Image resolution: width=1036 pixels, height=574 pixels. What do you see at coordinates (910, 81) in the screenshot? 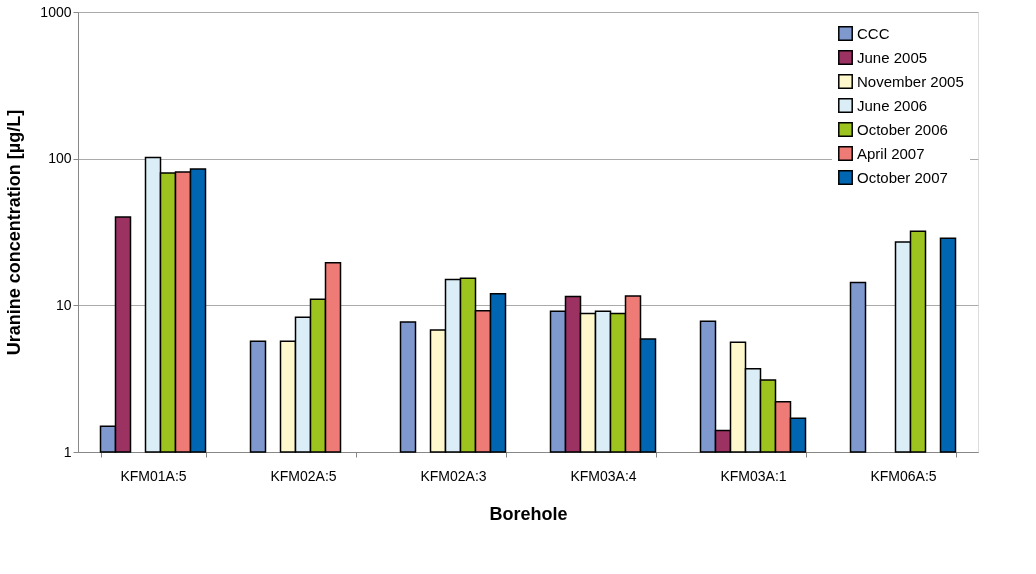
I see `legend-label: November 2005` at bounding box center [910, 81].